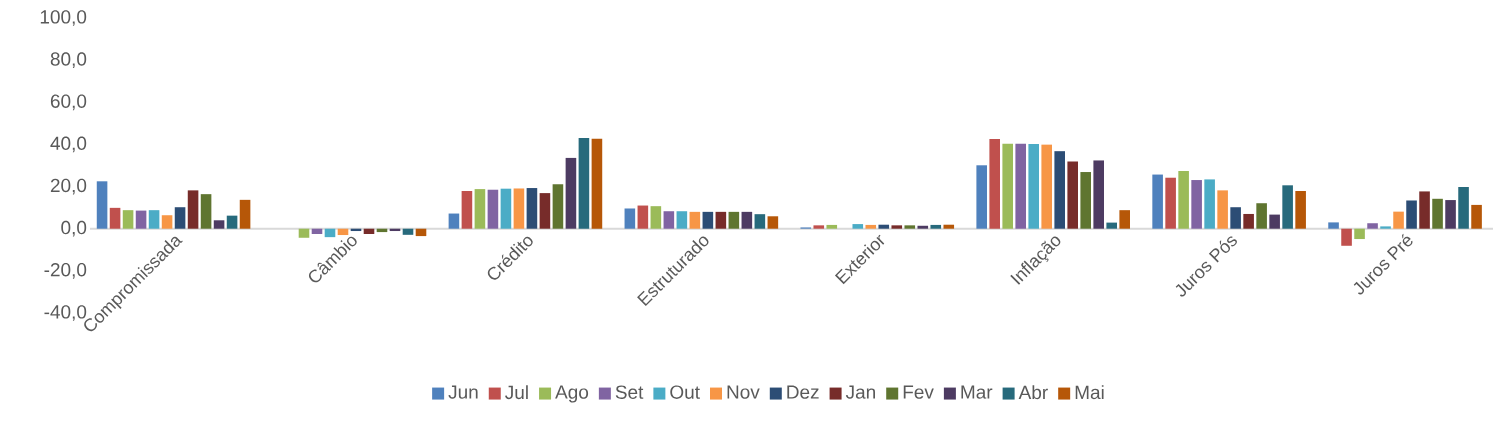  Describe the element at coordinates (1089, 392) in the screenshot. I see `legend-label: Mai` at that location.